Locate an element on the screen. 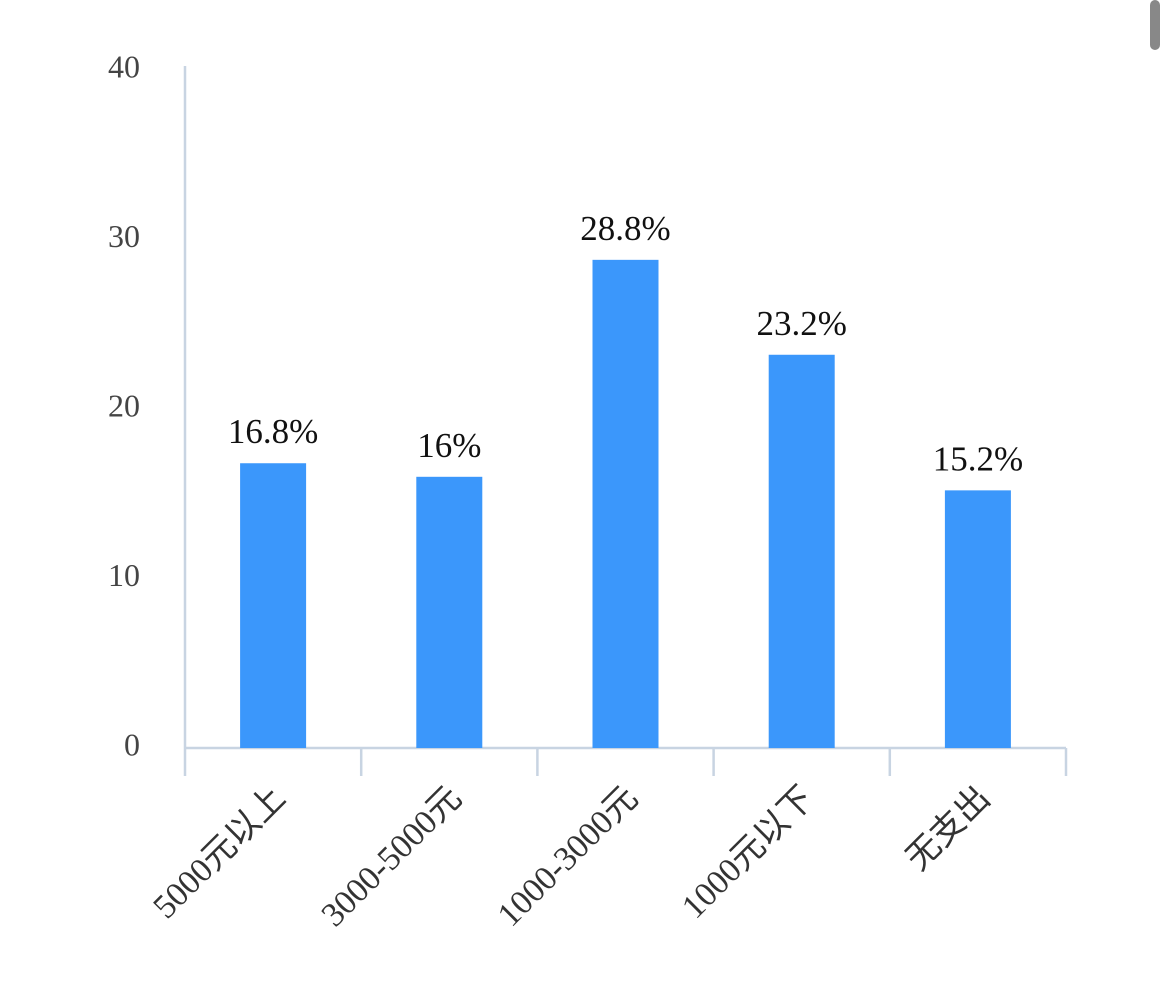 The image size is (1170, 995). y-tick-label: 20 is located at coordinates (124, 405).